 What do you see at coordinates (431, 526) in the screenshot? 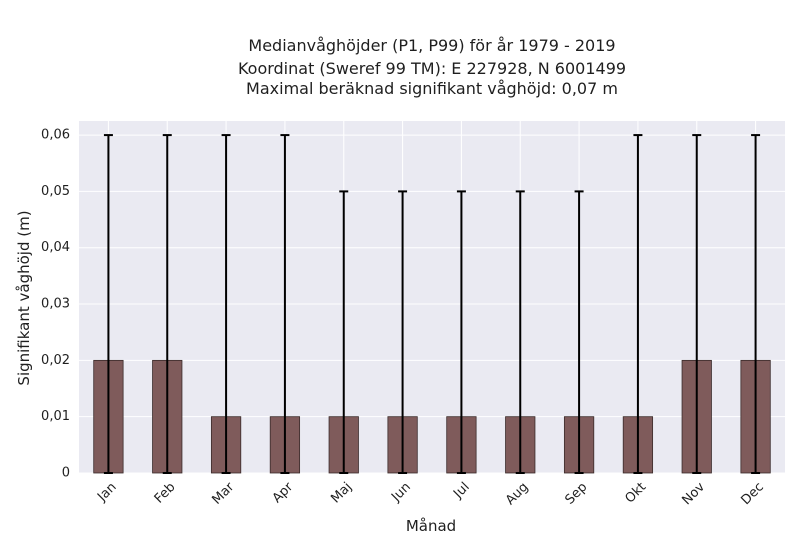
I see `x-axis-label: Månad` at bounding box center [431, 526].